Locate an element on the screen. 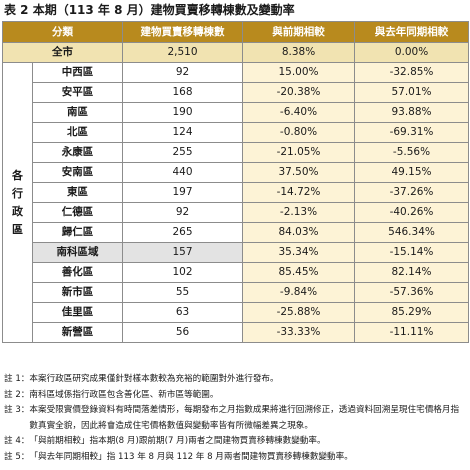 This screenshot has width=470, height=470. table-row: 永康區 255 -21.05% -5.56% is located at coordinates (236, 152).